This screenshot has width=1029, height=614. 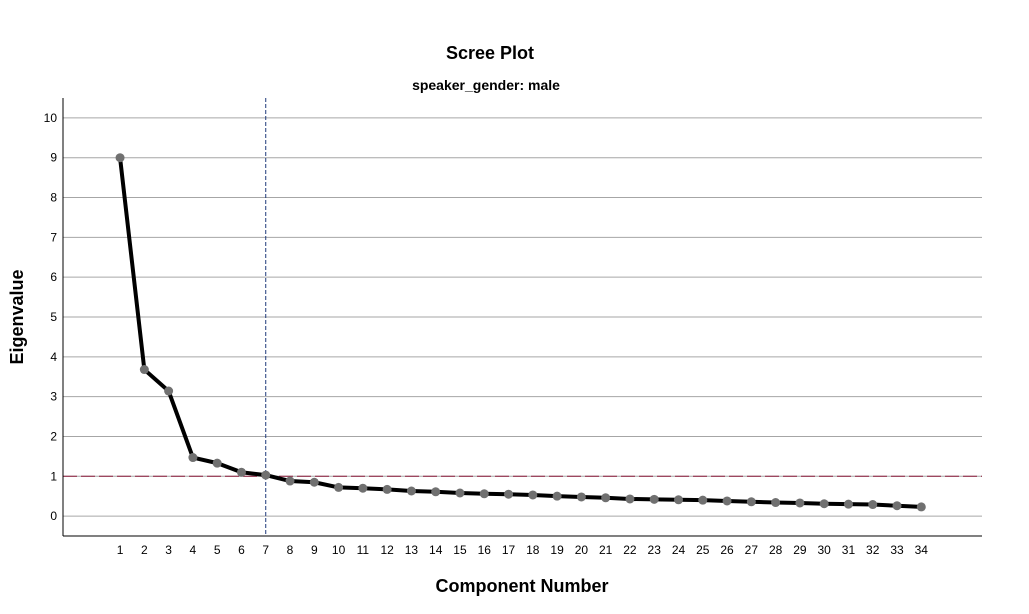 I want to click on x-tick-label: 32, so click(x=873, y=550).